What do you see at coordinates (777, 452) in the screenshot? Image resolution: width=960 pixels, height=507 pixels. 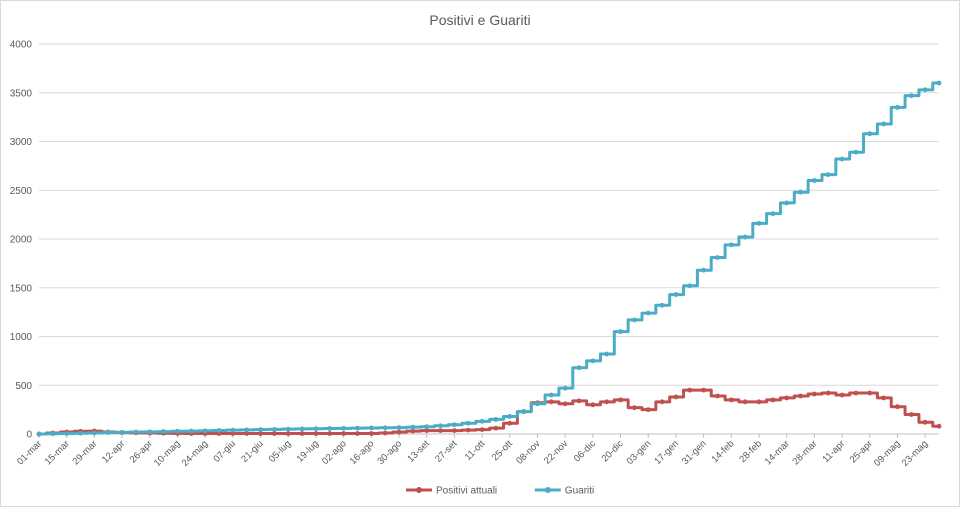 I see `x-tick-label: 14-mar` at bounding box center [777, 452].